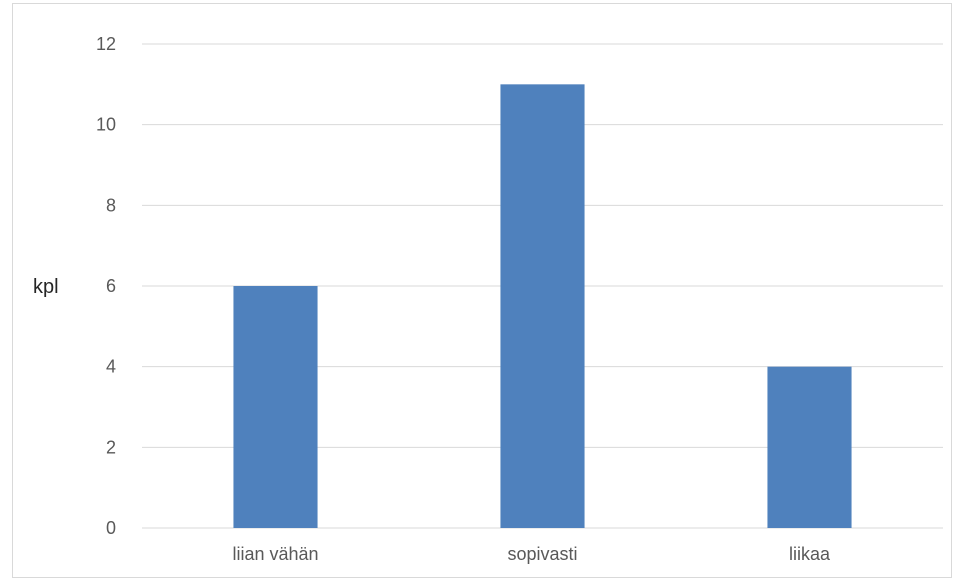 Image resolution: width=960 pixels, height=585 pixels. What do you see at coordinates (106, 44) in the screenshot?
I see `y-tick-label: 12` at bounding box center [106, 44].